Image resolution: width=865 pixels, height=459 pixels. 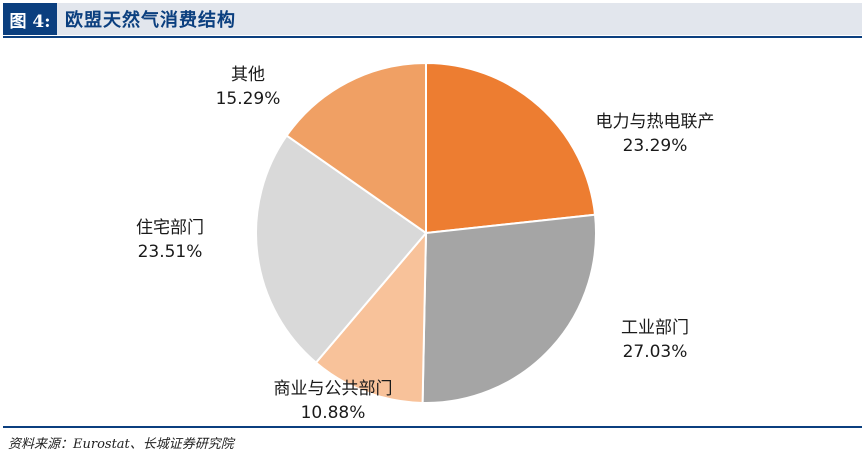 I want to click on slice-value-label-2: 27.03%, so click(x=655, y=352).